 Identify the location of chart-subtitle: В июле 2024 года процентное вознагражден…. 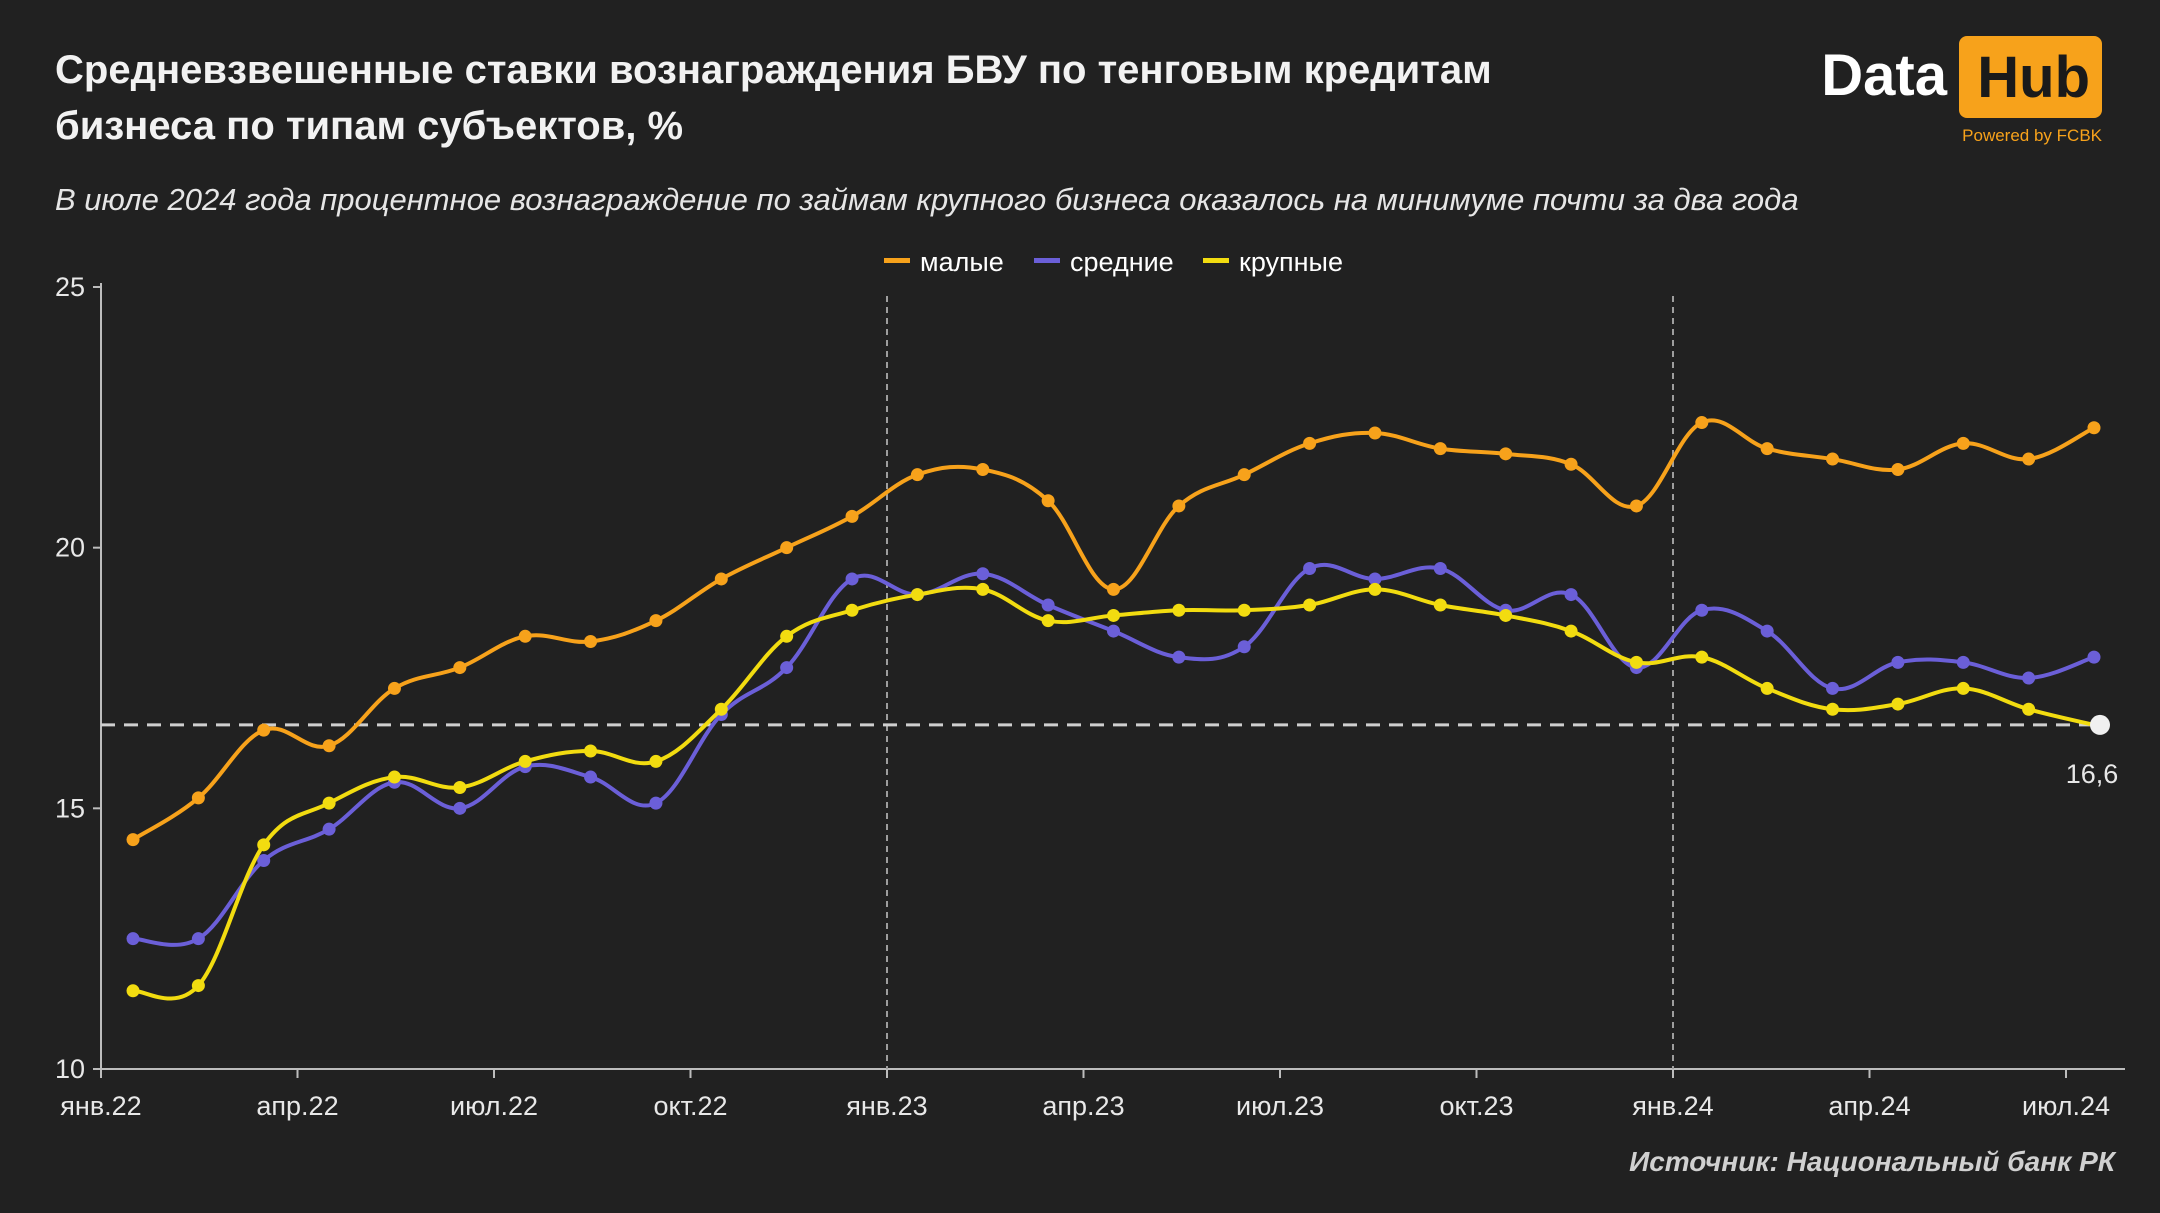
(927, 199).